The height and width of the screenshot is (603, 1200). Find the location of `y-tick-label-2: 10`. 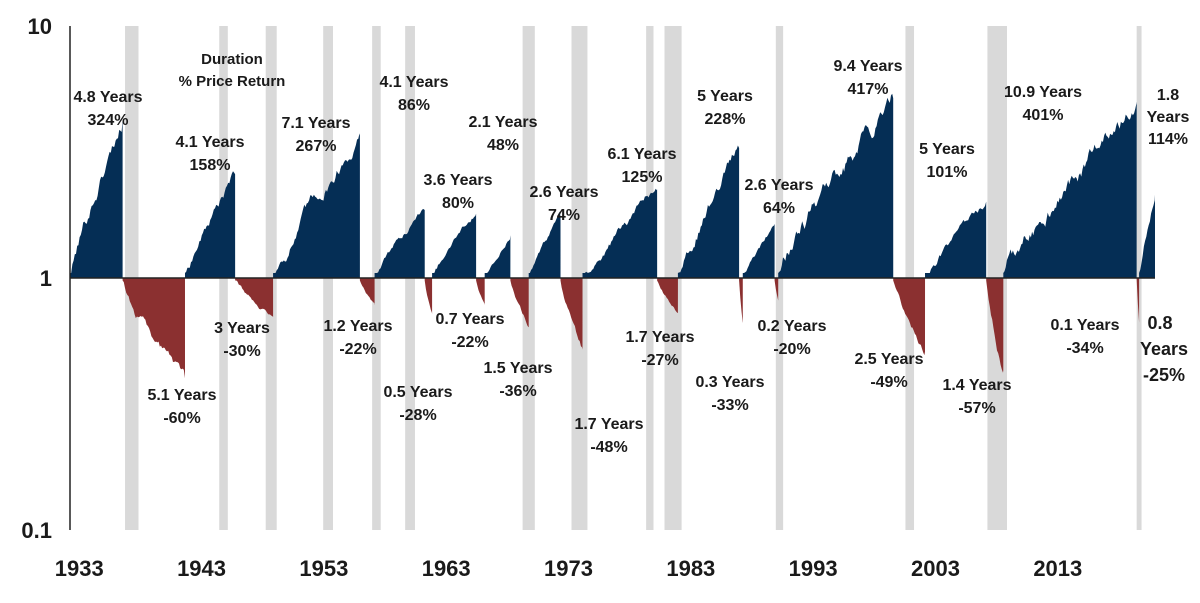

y-tick-label-2: 10 is located at coordinates (40, 26).